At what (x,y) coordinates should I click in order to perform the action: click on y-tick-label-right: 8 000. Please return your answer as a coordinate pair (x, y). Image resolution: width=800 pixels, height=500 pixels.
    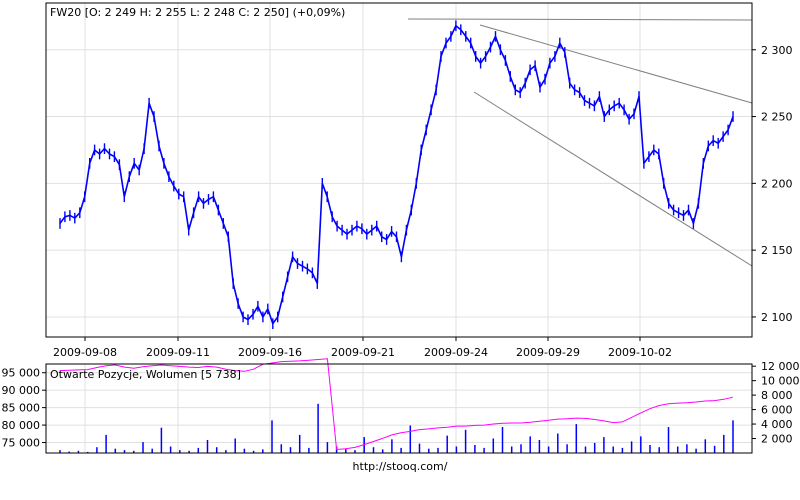
    Looking at the image, I should click on (777, 395).